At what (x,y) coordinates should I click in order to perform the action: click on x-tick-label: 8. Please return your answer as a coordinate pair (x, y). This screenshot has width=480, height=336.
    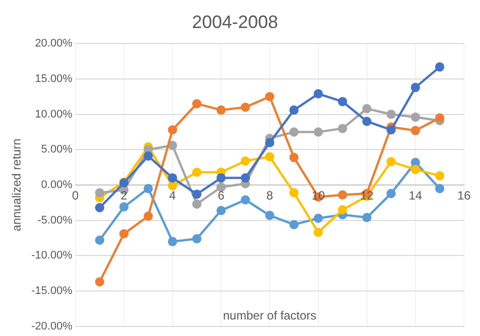
    Looking at the image, I should click on (270, 195).